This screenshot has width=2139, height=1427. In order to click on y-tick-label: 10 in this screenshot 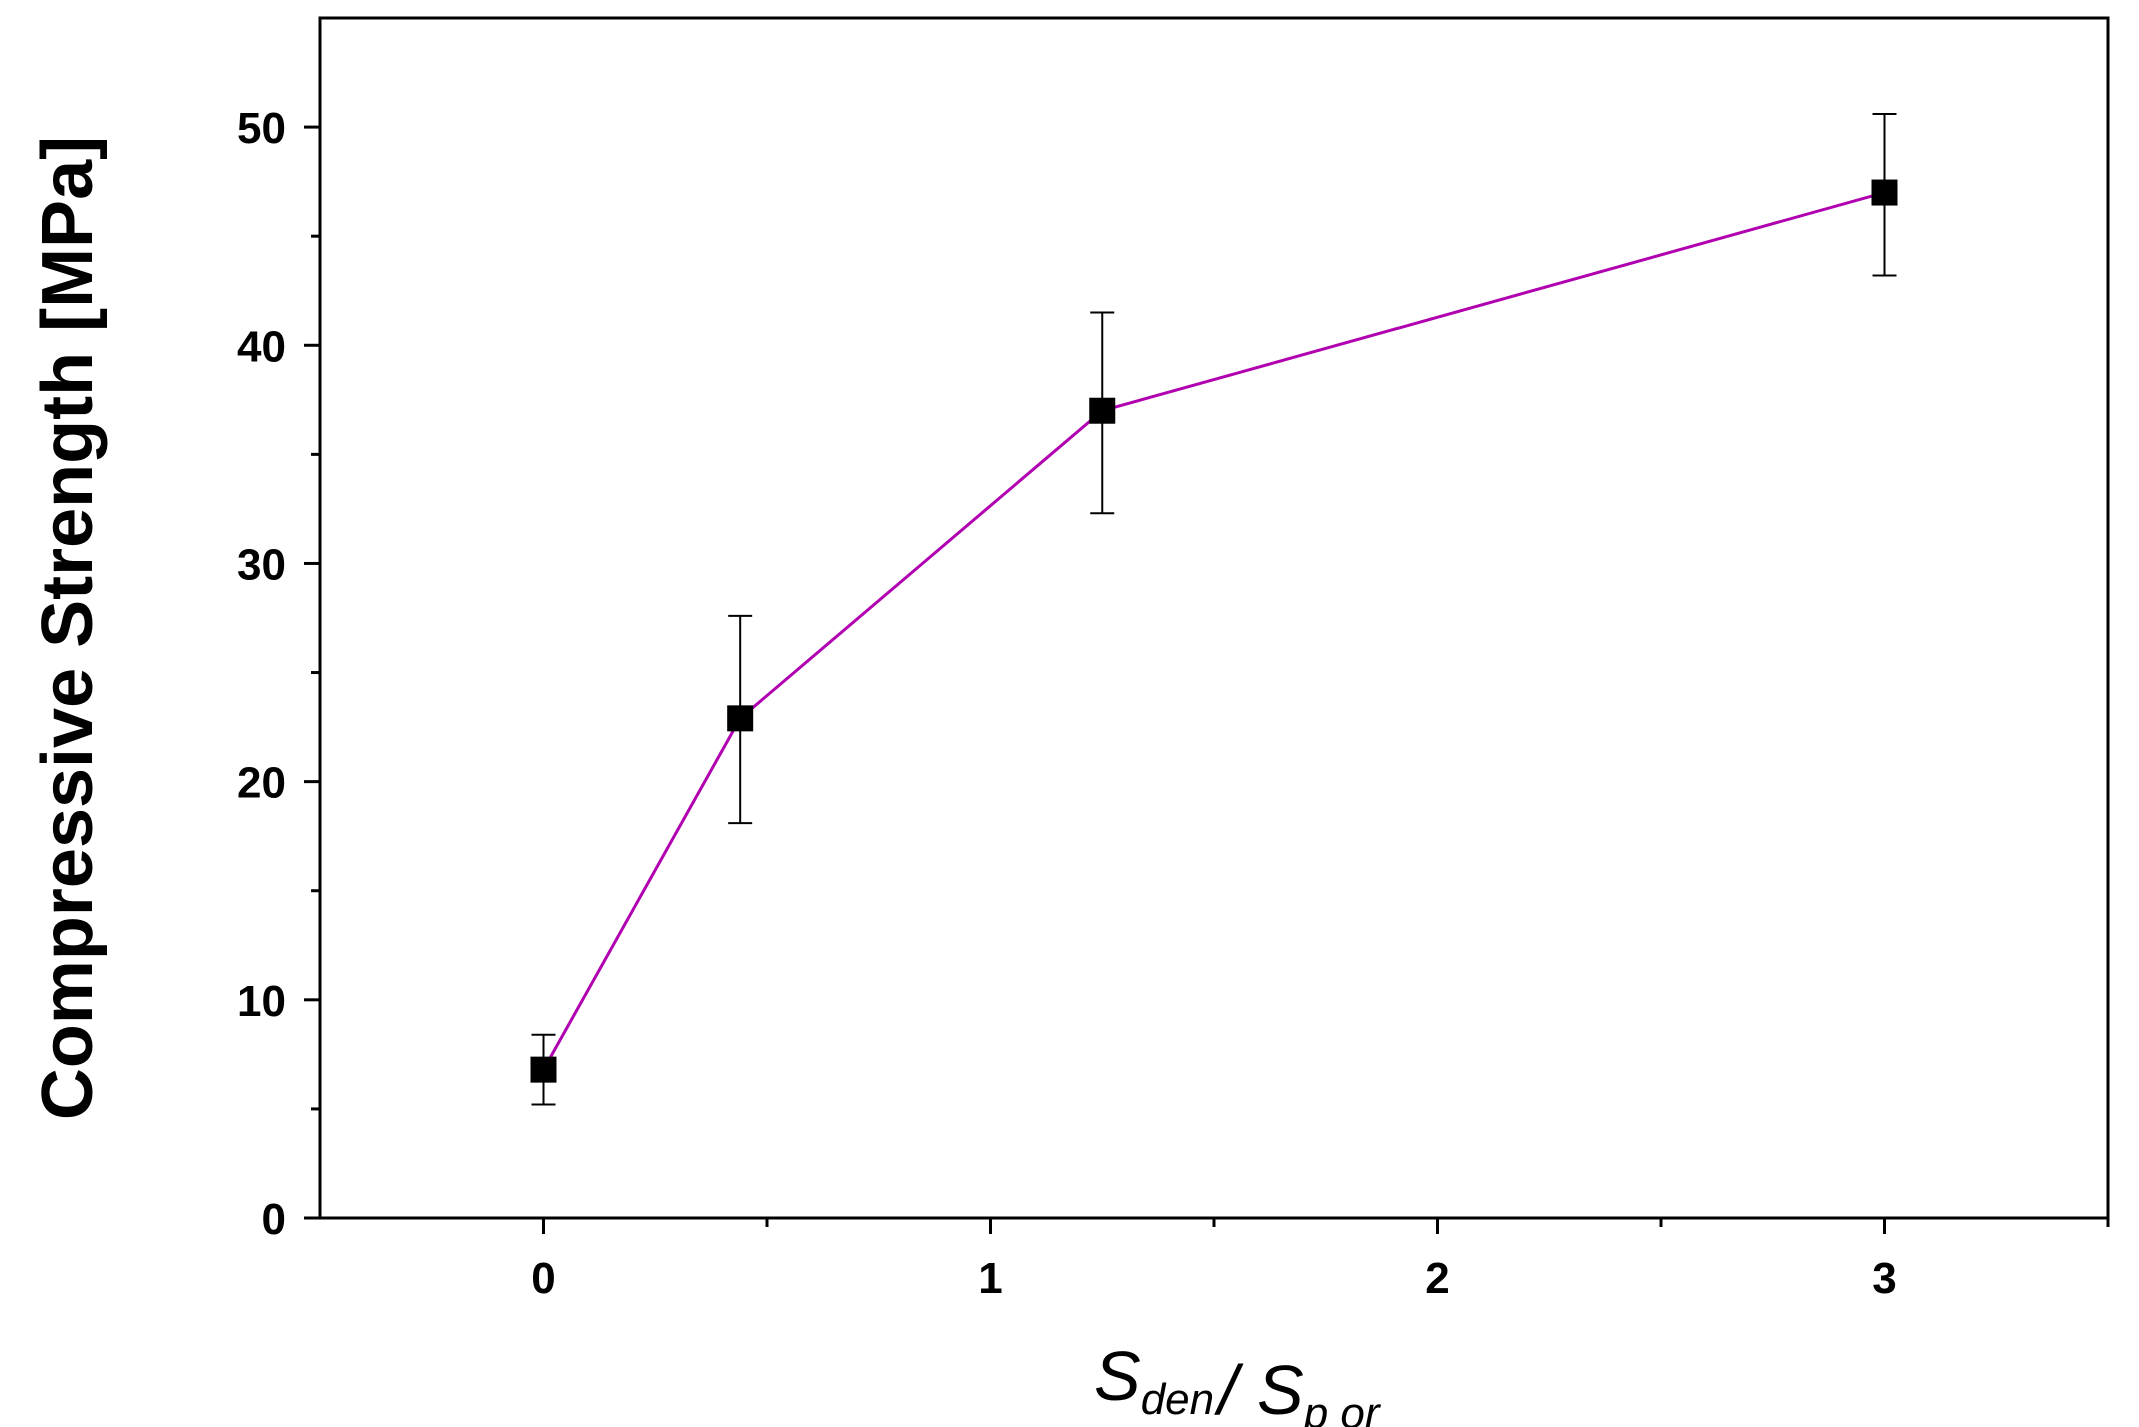, I will do `click(261, 1001)`.